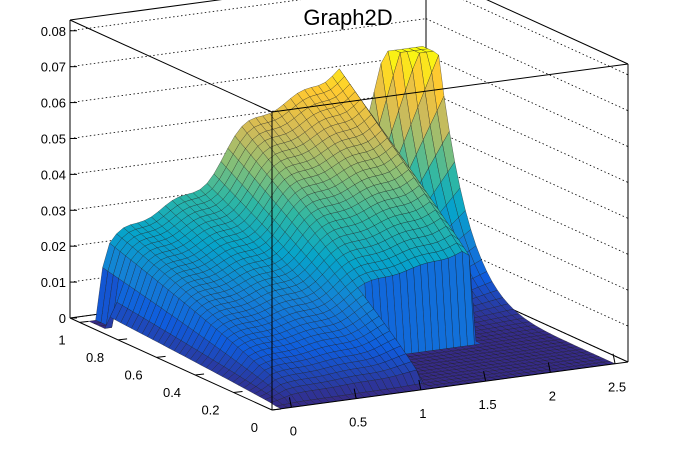 This screenshot has width=696, height=472. I want to click on y-tick-label: 0.4, so click(172, 392).